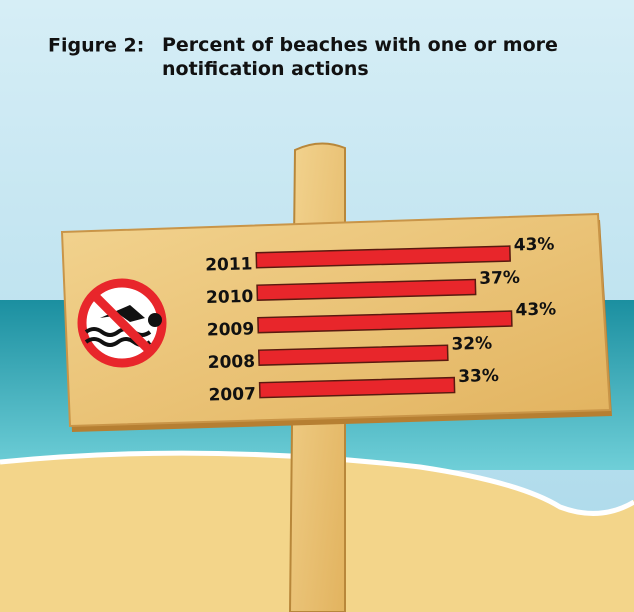 The image size is (634, 612). Describe the element at coordinates (471, 344) in the screenshot. I see `value-label: 32%` at that location.